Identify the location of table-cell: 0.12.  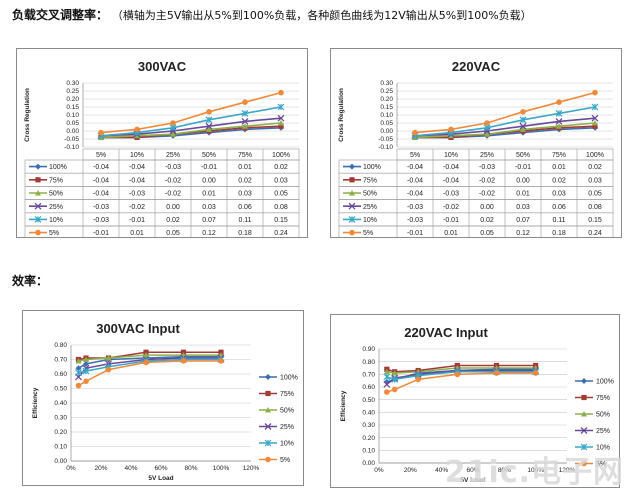
(523, 233).